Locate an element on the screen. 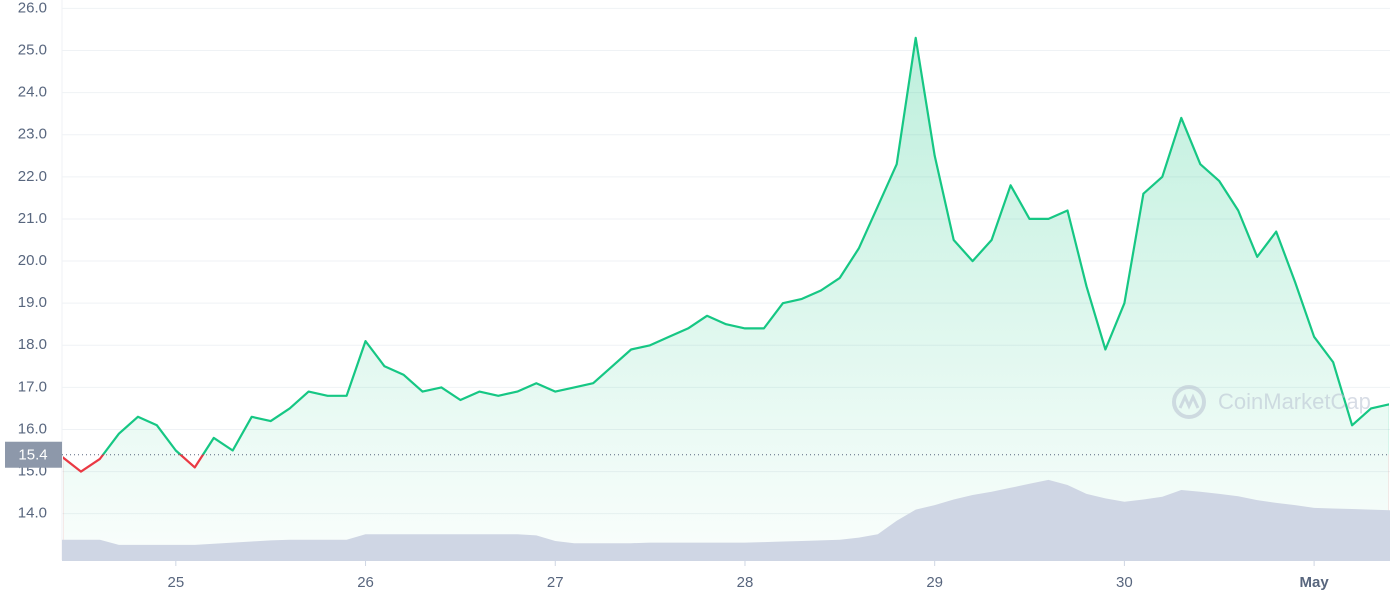 The image size is (1392, 600). y-tick-label: 14.0 is located at coordinates (32, 513).